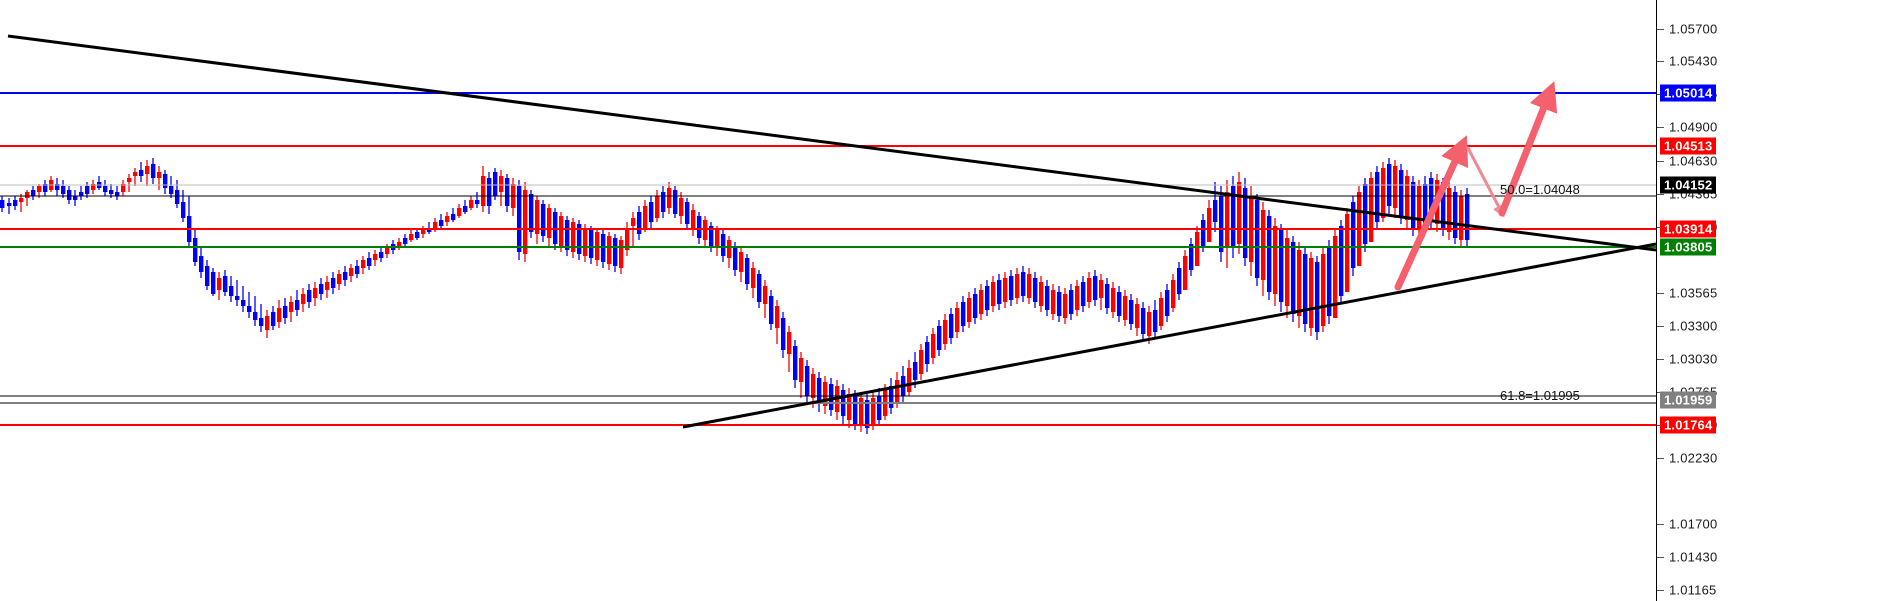 This screenshot has height=601, width=1896. What do you see at coordinates (1688, 247) in the screenshot?
I see `price-tag-1.03805: 1.03805` at bounding box center [1688, 247].